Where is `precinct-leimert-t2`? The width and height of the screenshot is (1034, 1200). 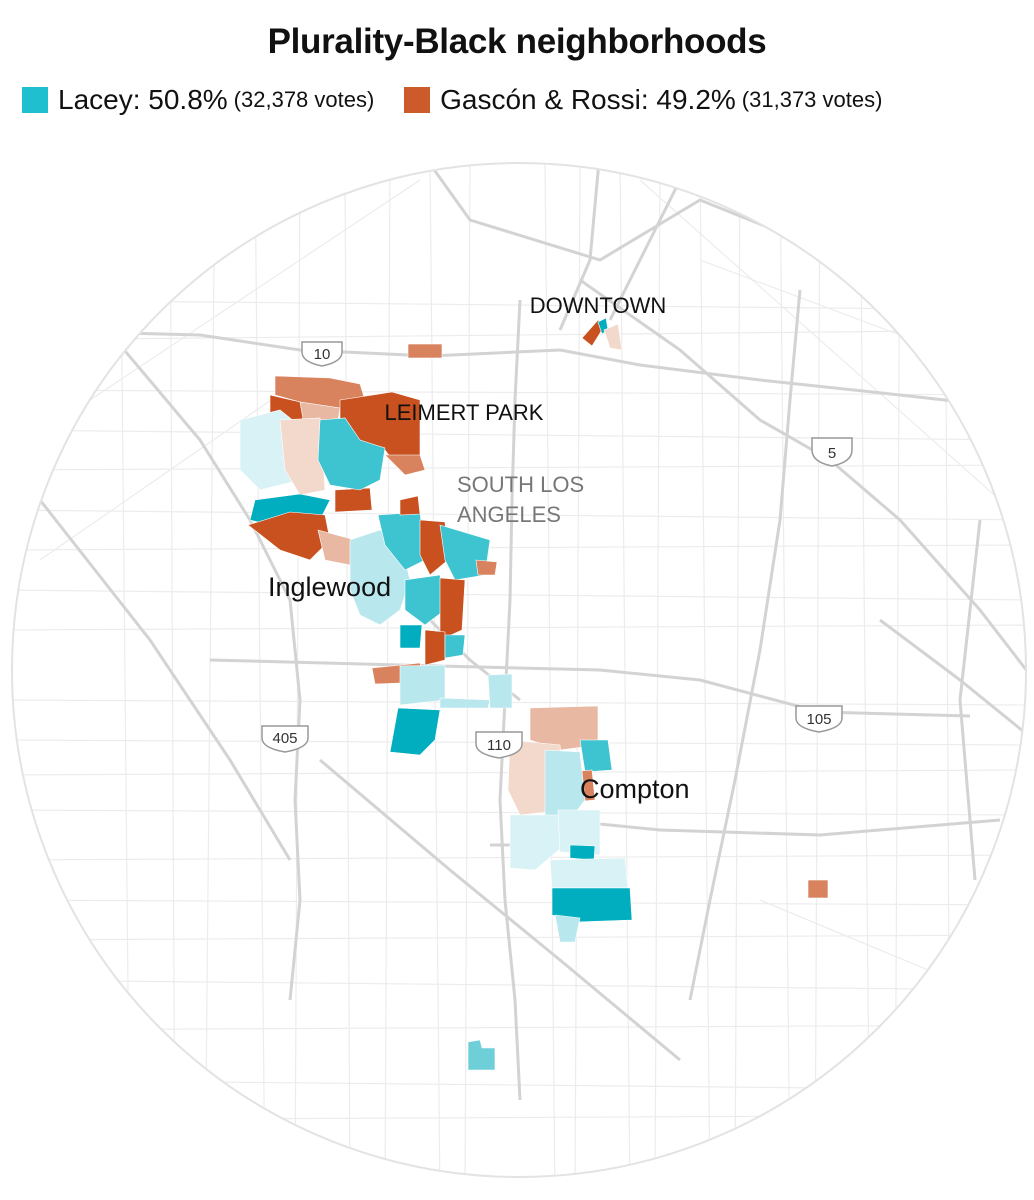 precinct-leimert-t2 is located at coordinates (302, 456).